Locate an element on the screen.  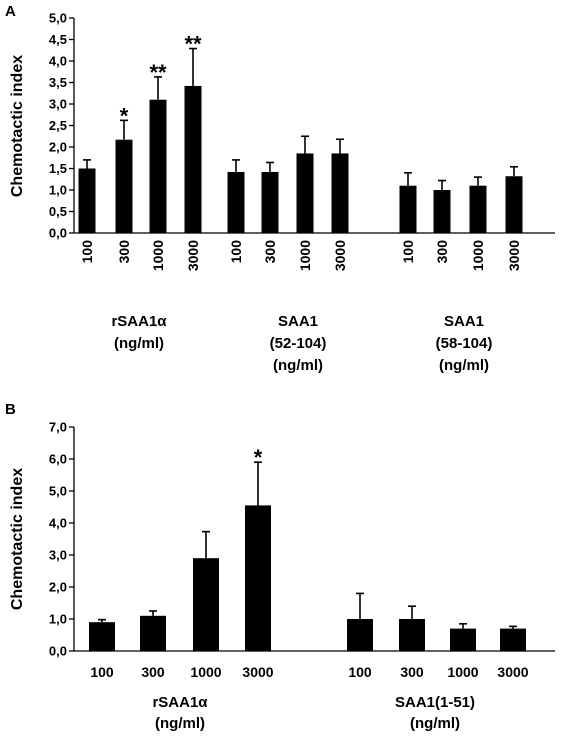
panel-b-y-tick-label: 0,0 is located at coordinates (58, 651).